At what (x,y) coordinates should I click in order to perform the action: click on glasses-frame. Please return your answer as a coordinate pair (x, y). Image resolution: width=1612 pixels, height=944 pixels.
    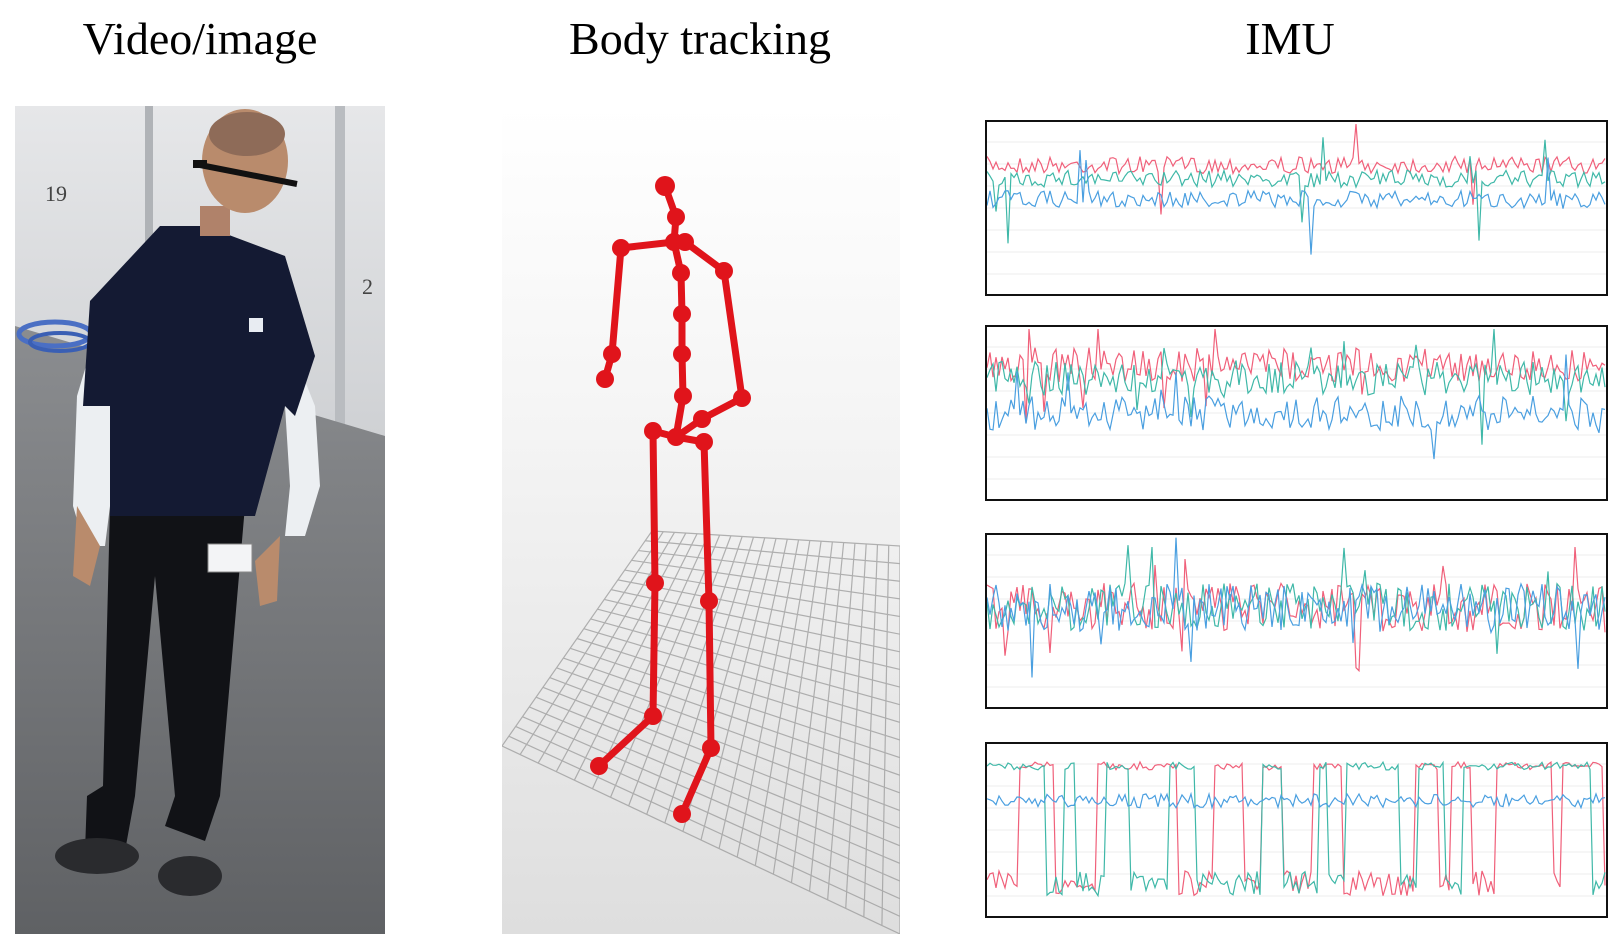
    Looking at the image, I should click on (200, 164).